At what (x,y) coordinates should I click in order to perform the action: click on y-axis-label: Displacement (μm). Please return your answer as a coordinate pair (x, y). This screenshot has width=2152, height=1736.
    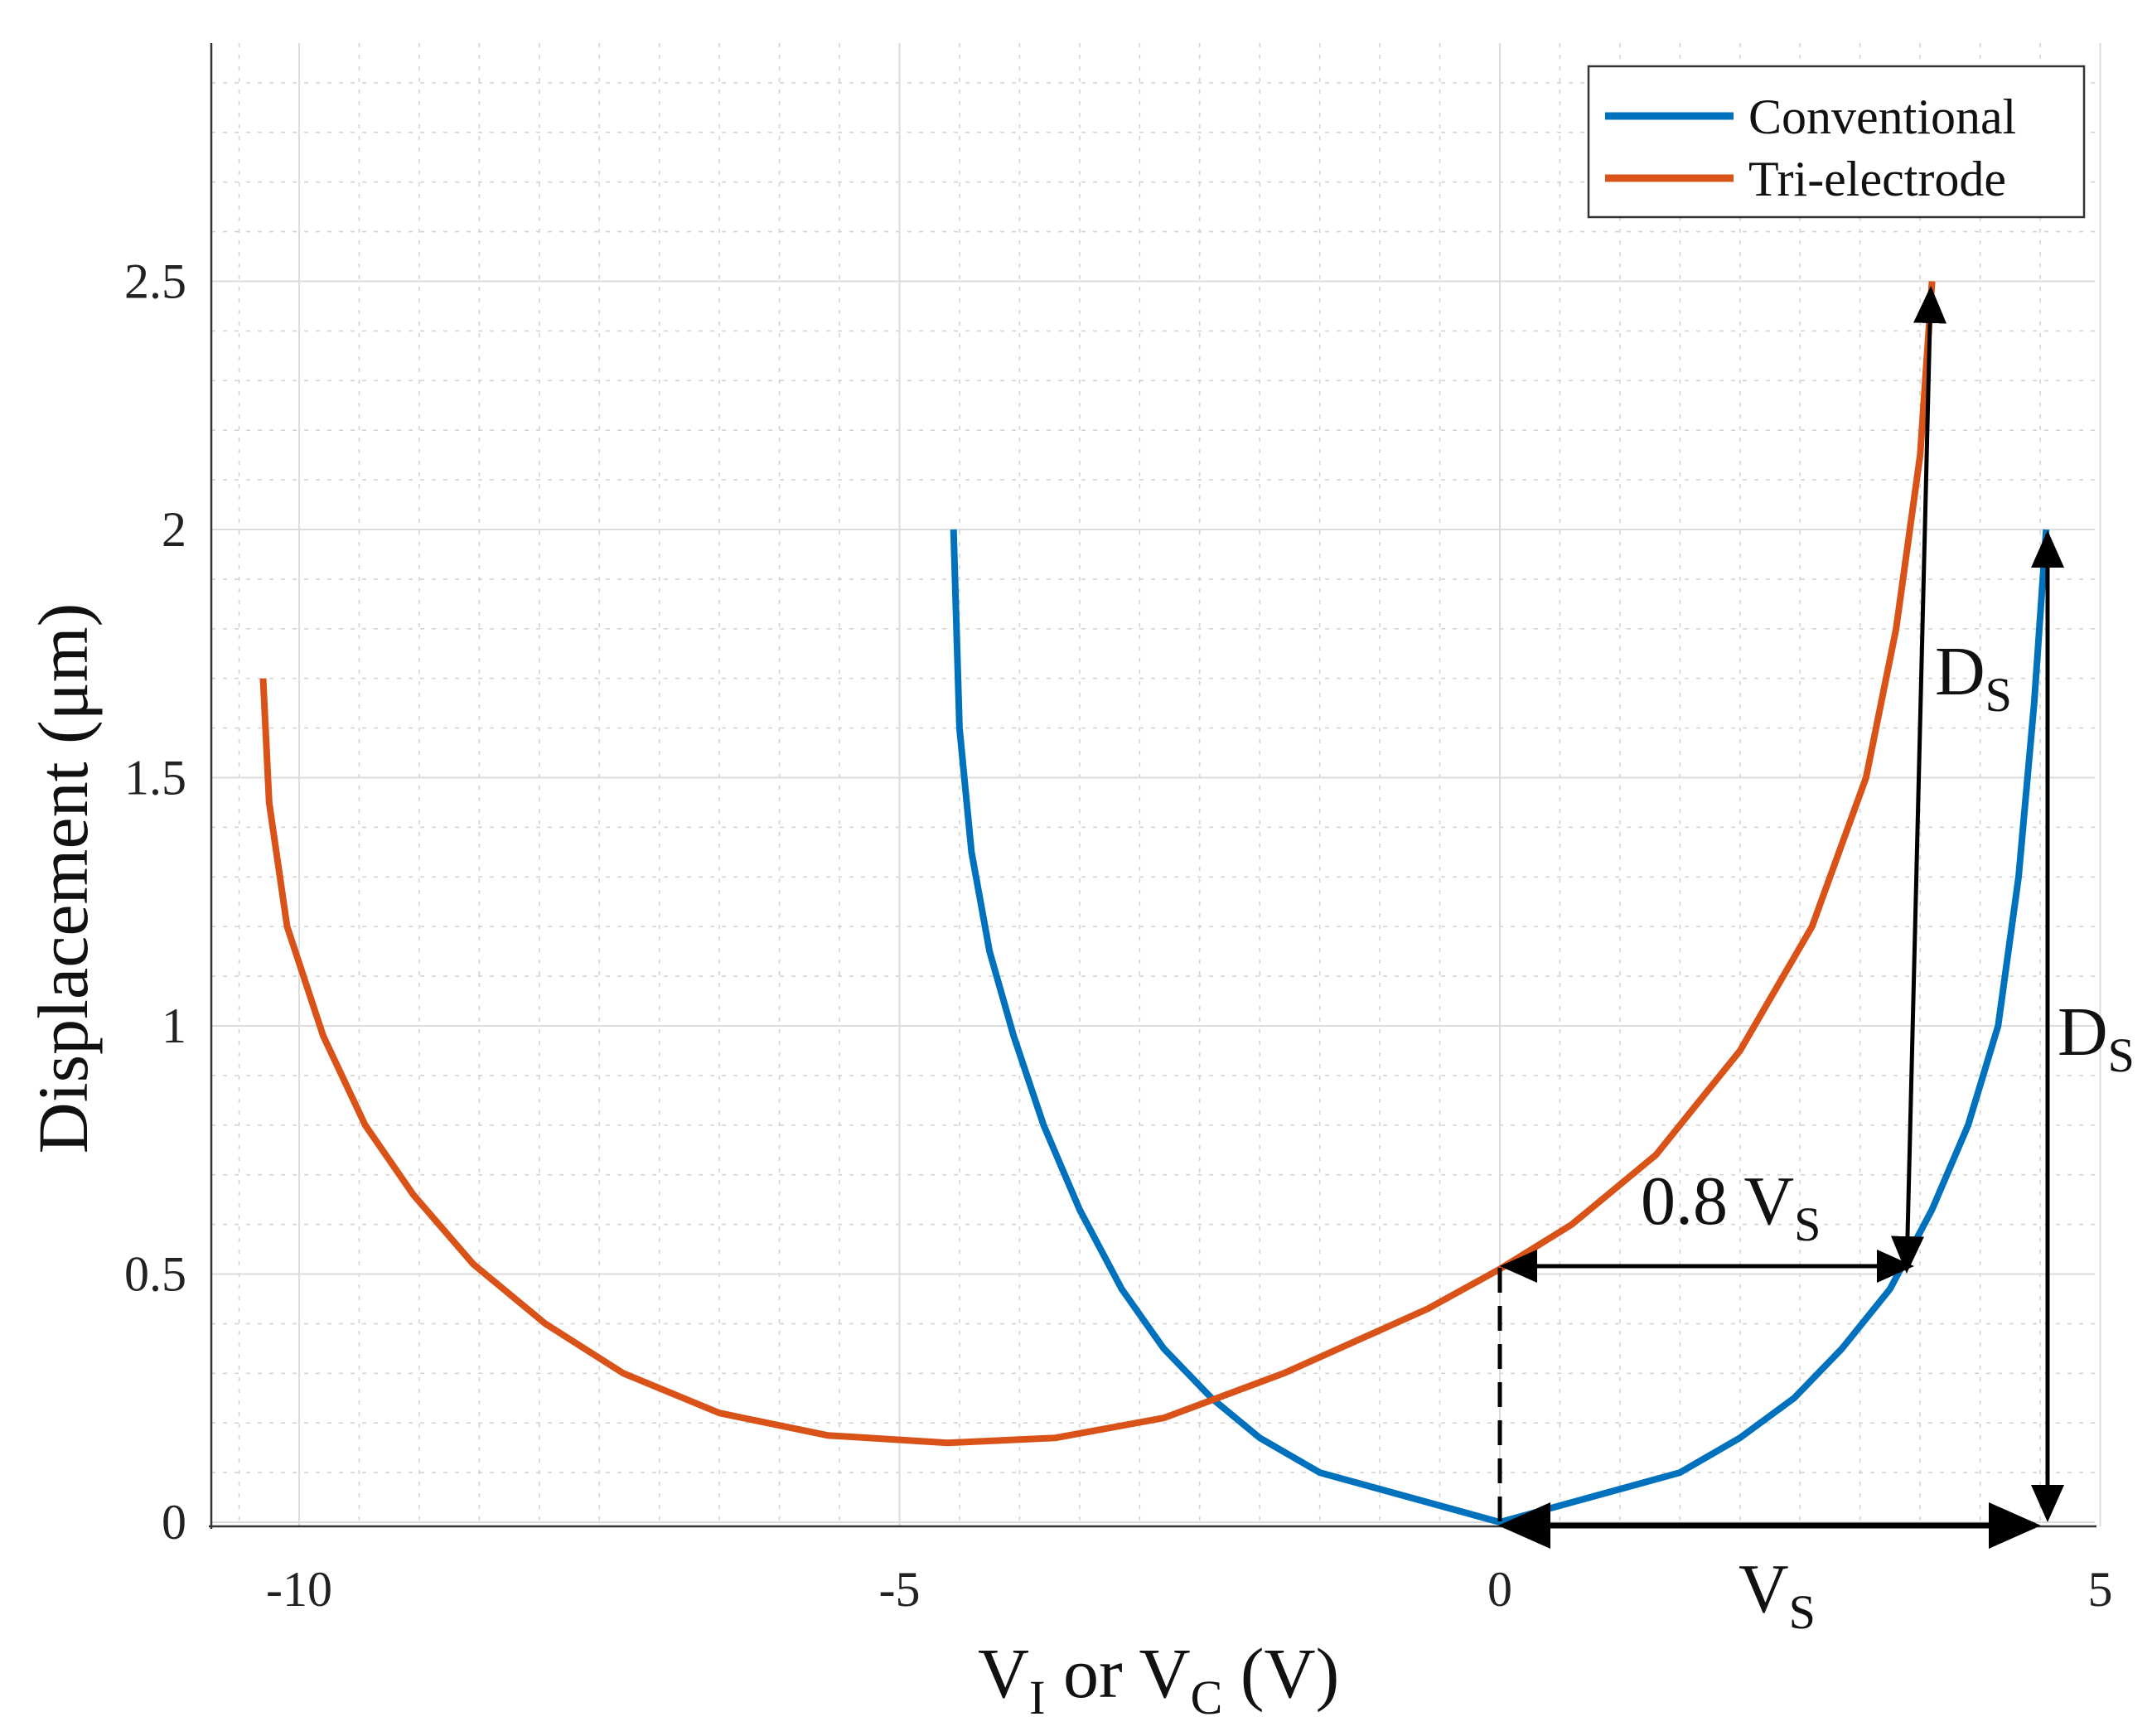
    Looking at the image, I should click on (63, 878).